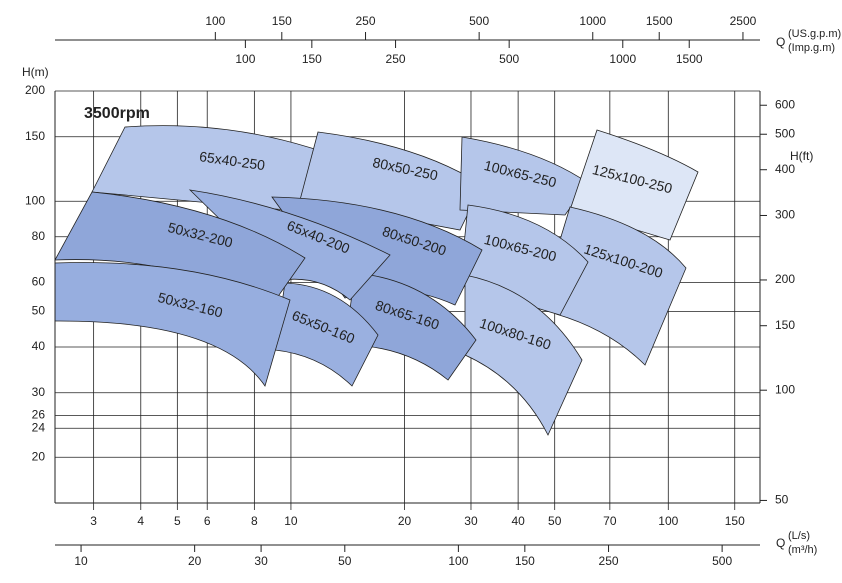  What do you see at coordinates (609, 561) in the screenshot?
I see `x2-tick-label: 250` at bounding box center [609, 561].